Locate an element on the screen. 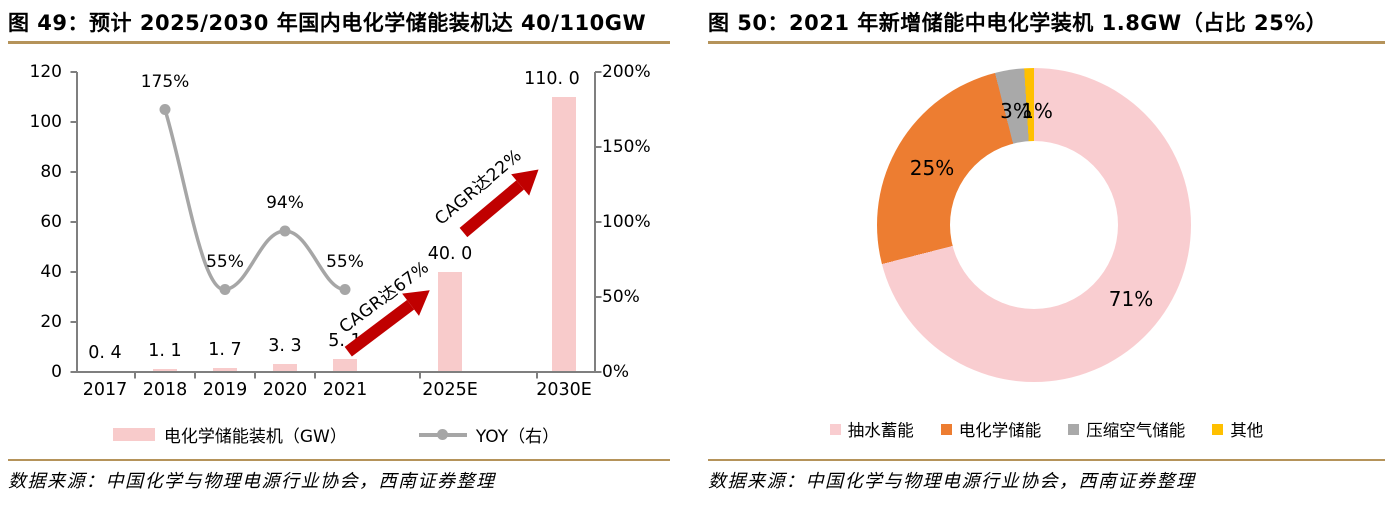  compressed-air-swatch-icon is located at coordinates (1074, 429).